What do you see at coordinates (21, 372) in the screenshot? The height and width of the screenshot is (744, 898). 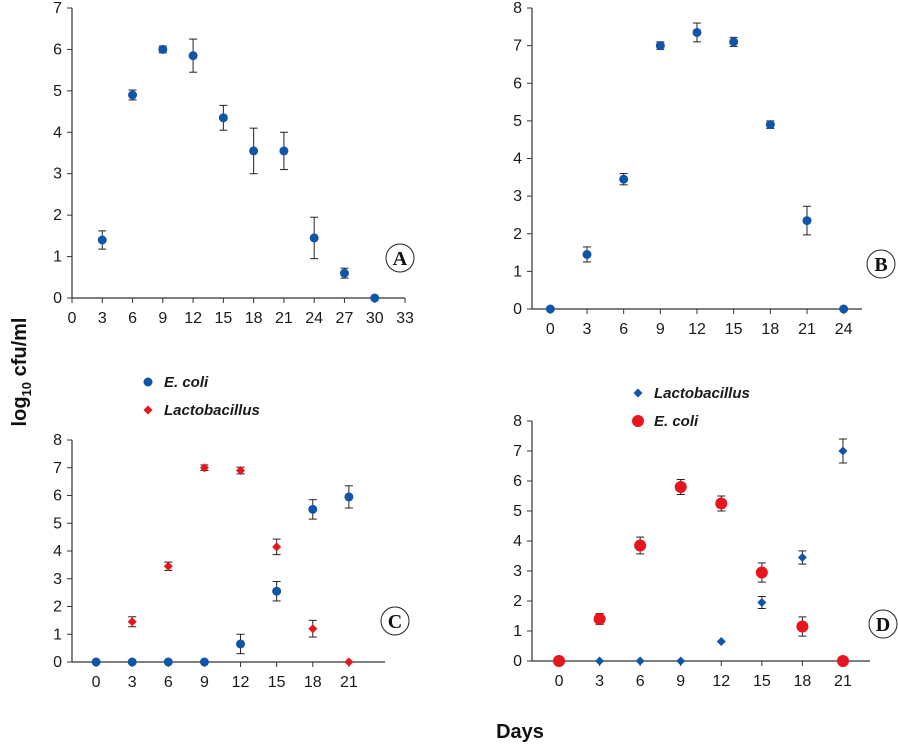 I see `y-axis-title: log10 cfu/ml` at bounding box center [21, 372].